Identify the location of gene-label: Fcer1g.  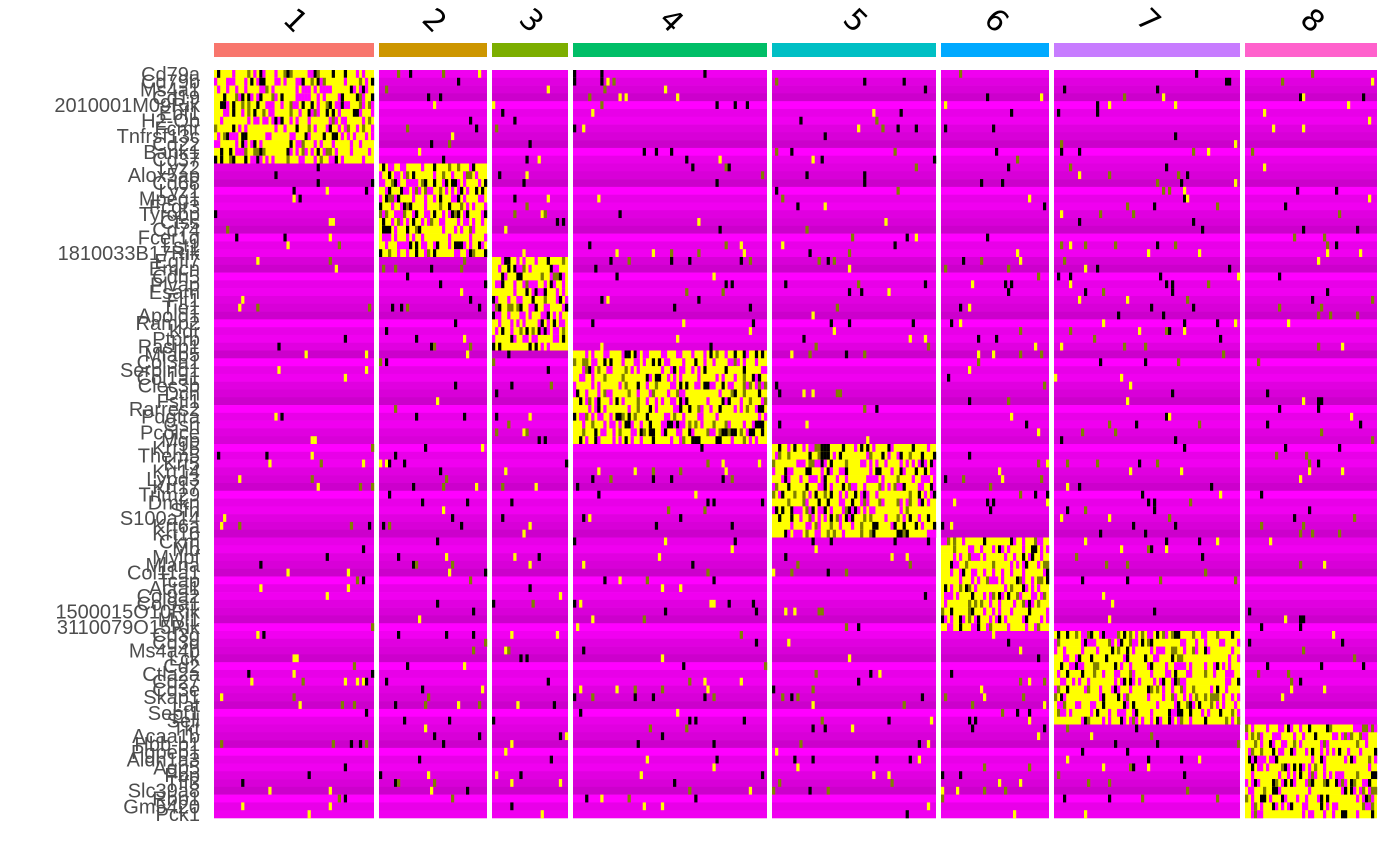
(169, 239).